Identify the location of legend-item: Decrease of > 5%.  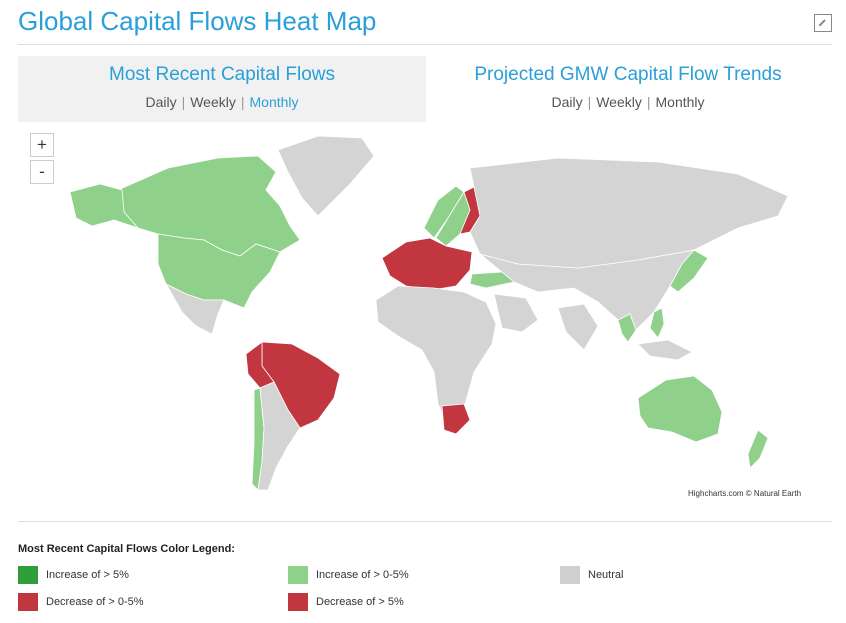
(346, 602).